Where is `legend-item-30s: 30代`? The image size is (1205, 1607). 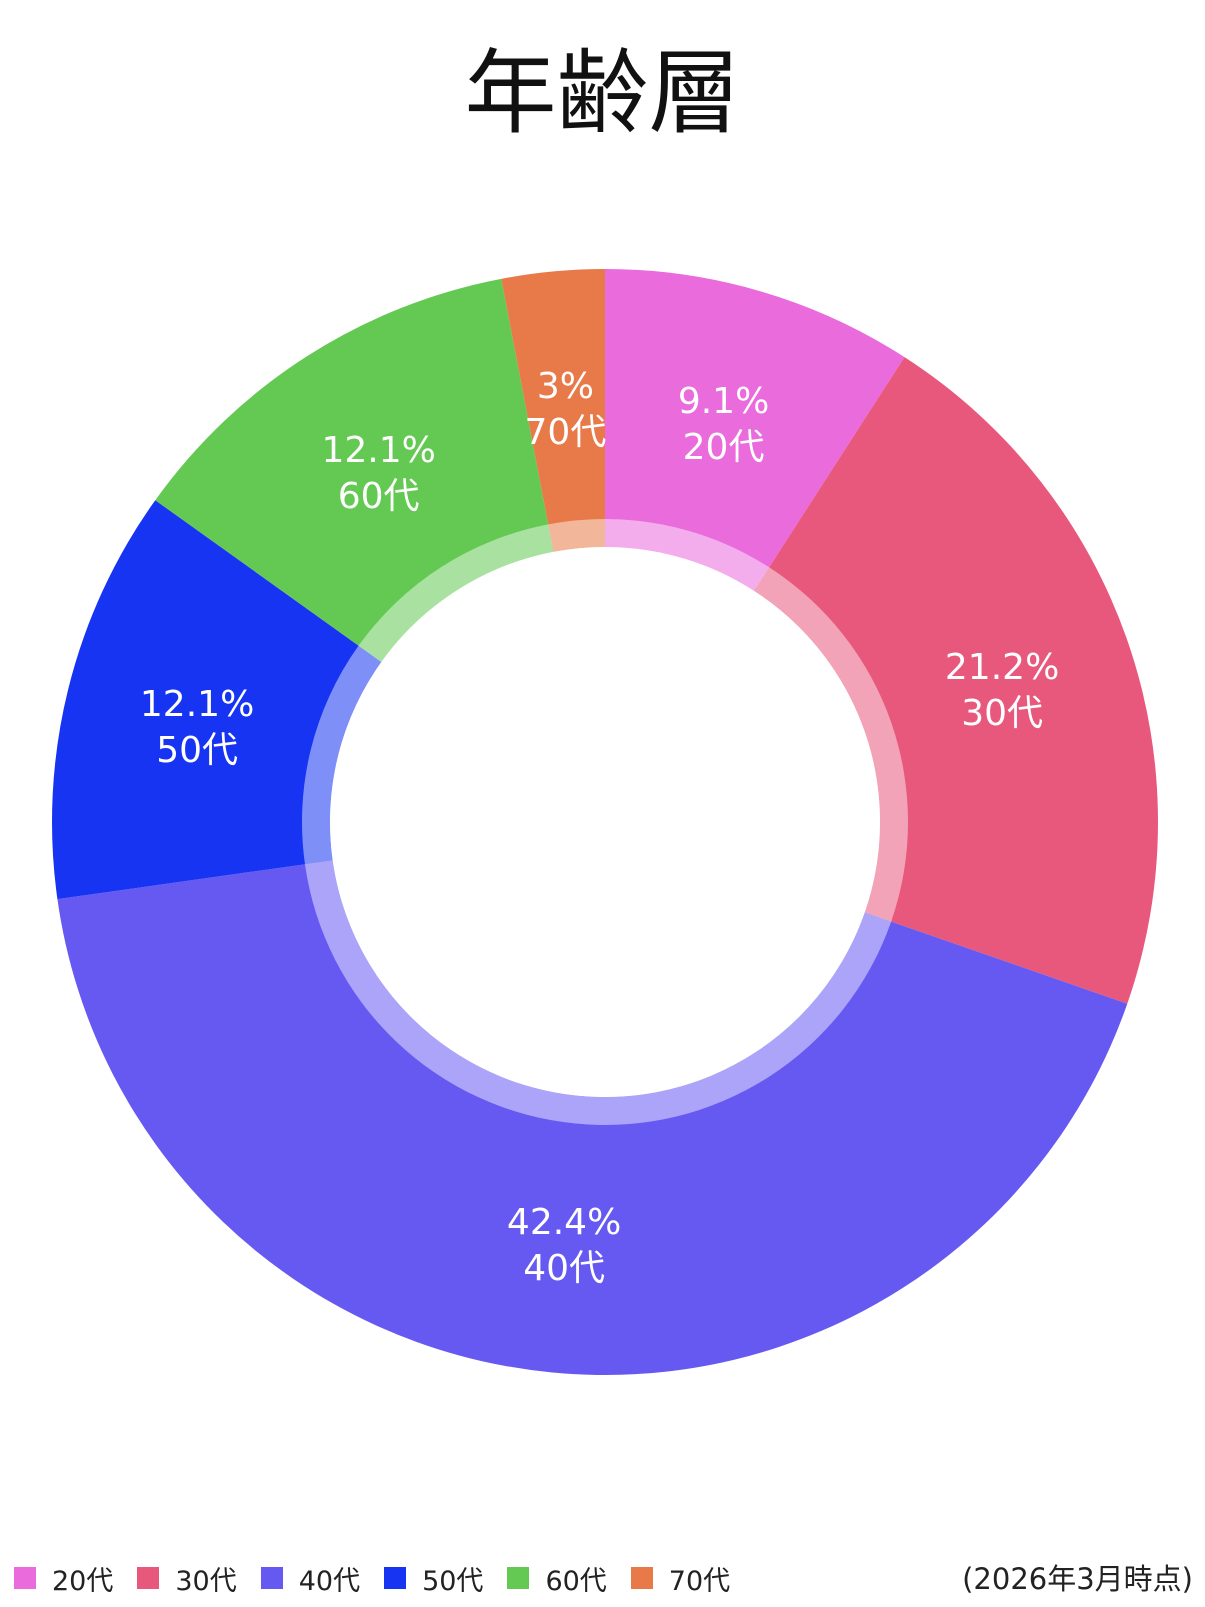
legend-item-30s: 30代 is located at coordinates (187, 1578).